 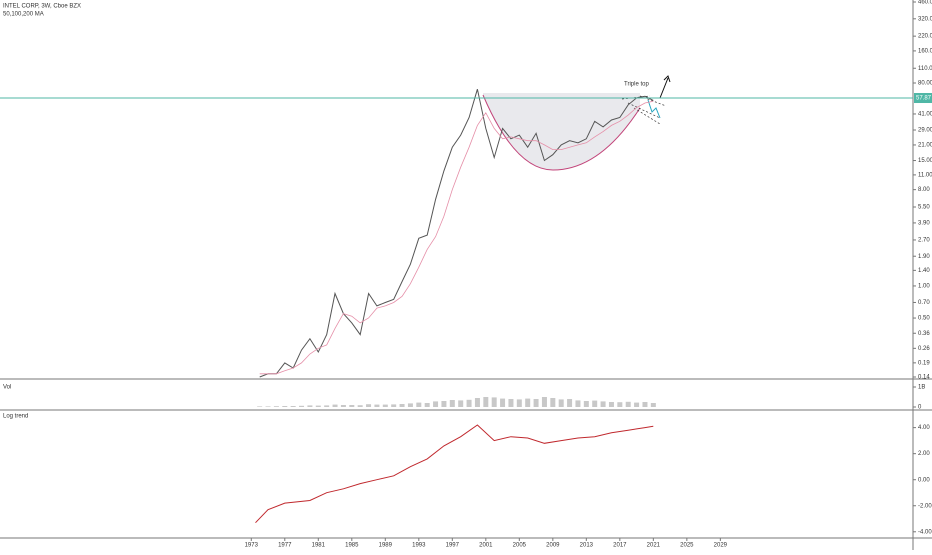 What do you see at coordinates (15, 417) in the screenshot?
I see `pane-title: Log trend` at bounding box center [15, 417].